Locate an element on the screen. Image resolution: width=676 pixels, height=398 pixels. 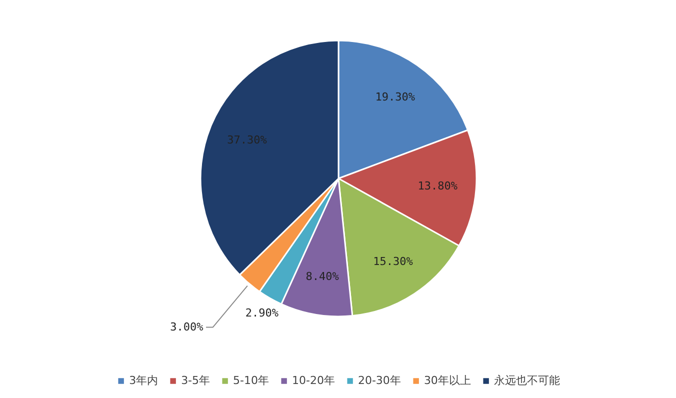
data-label: 3.00% is located at coordinates (187, 327).